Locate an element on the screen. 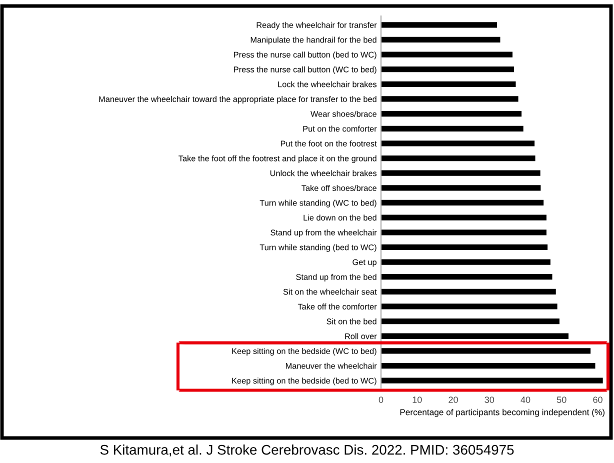 The height and width of the screenshot is (463, 614). y-tick-label: Put the foot on the footrest is located at coordinates (328, 143).